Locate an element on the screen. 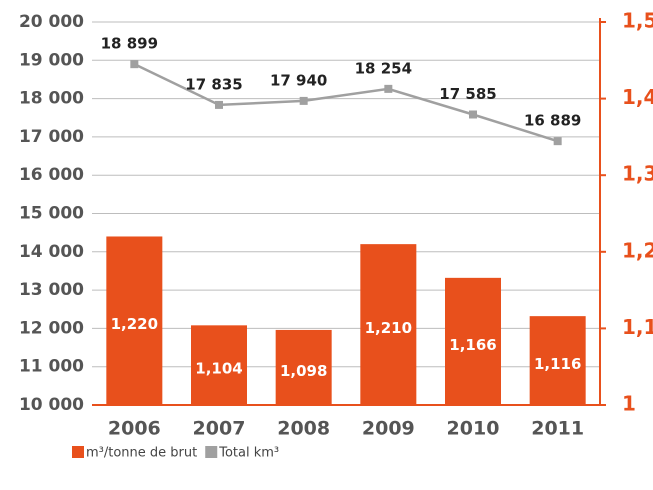 The image size is (653, 490). line-value-label: 16 889 is located at coordinates (552, 121).